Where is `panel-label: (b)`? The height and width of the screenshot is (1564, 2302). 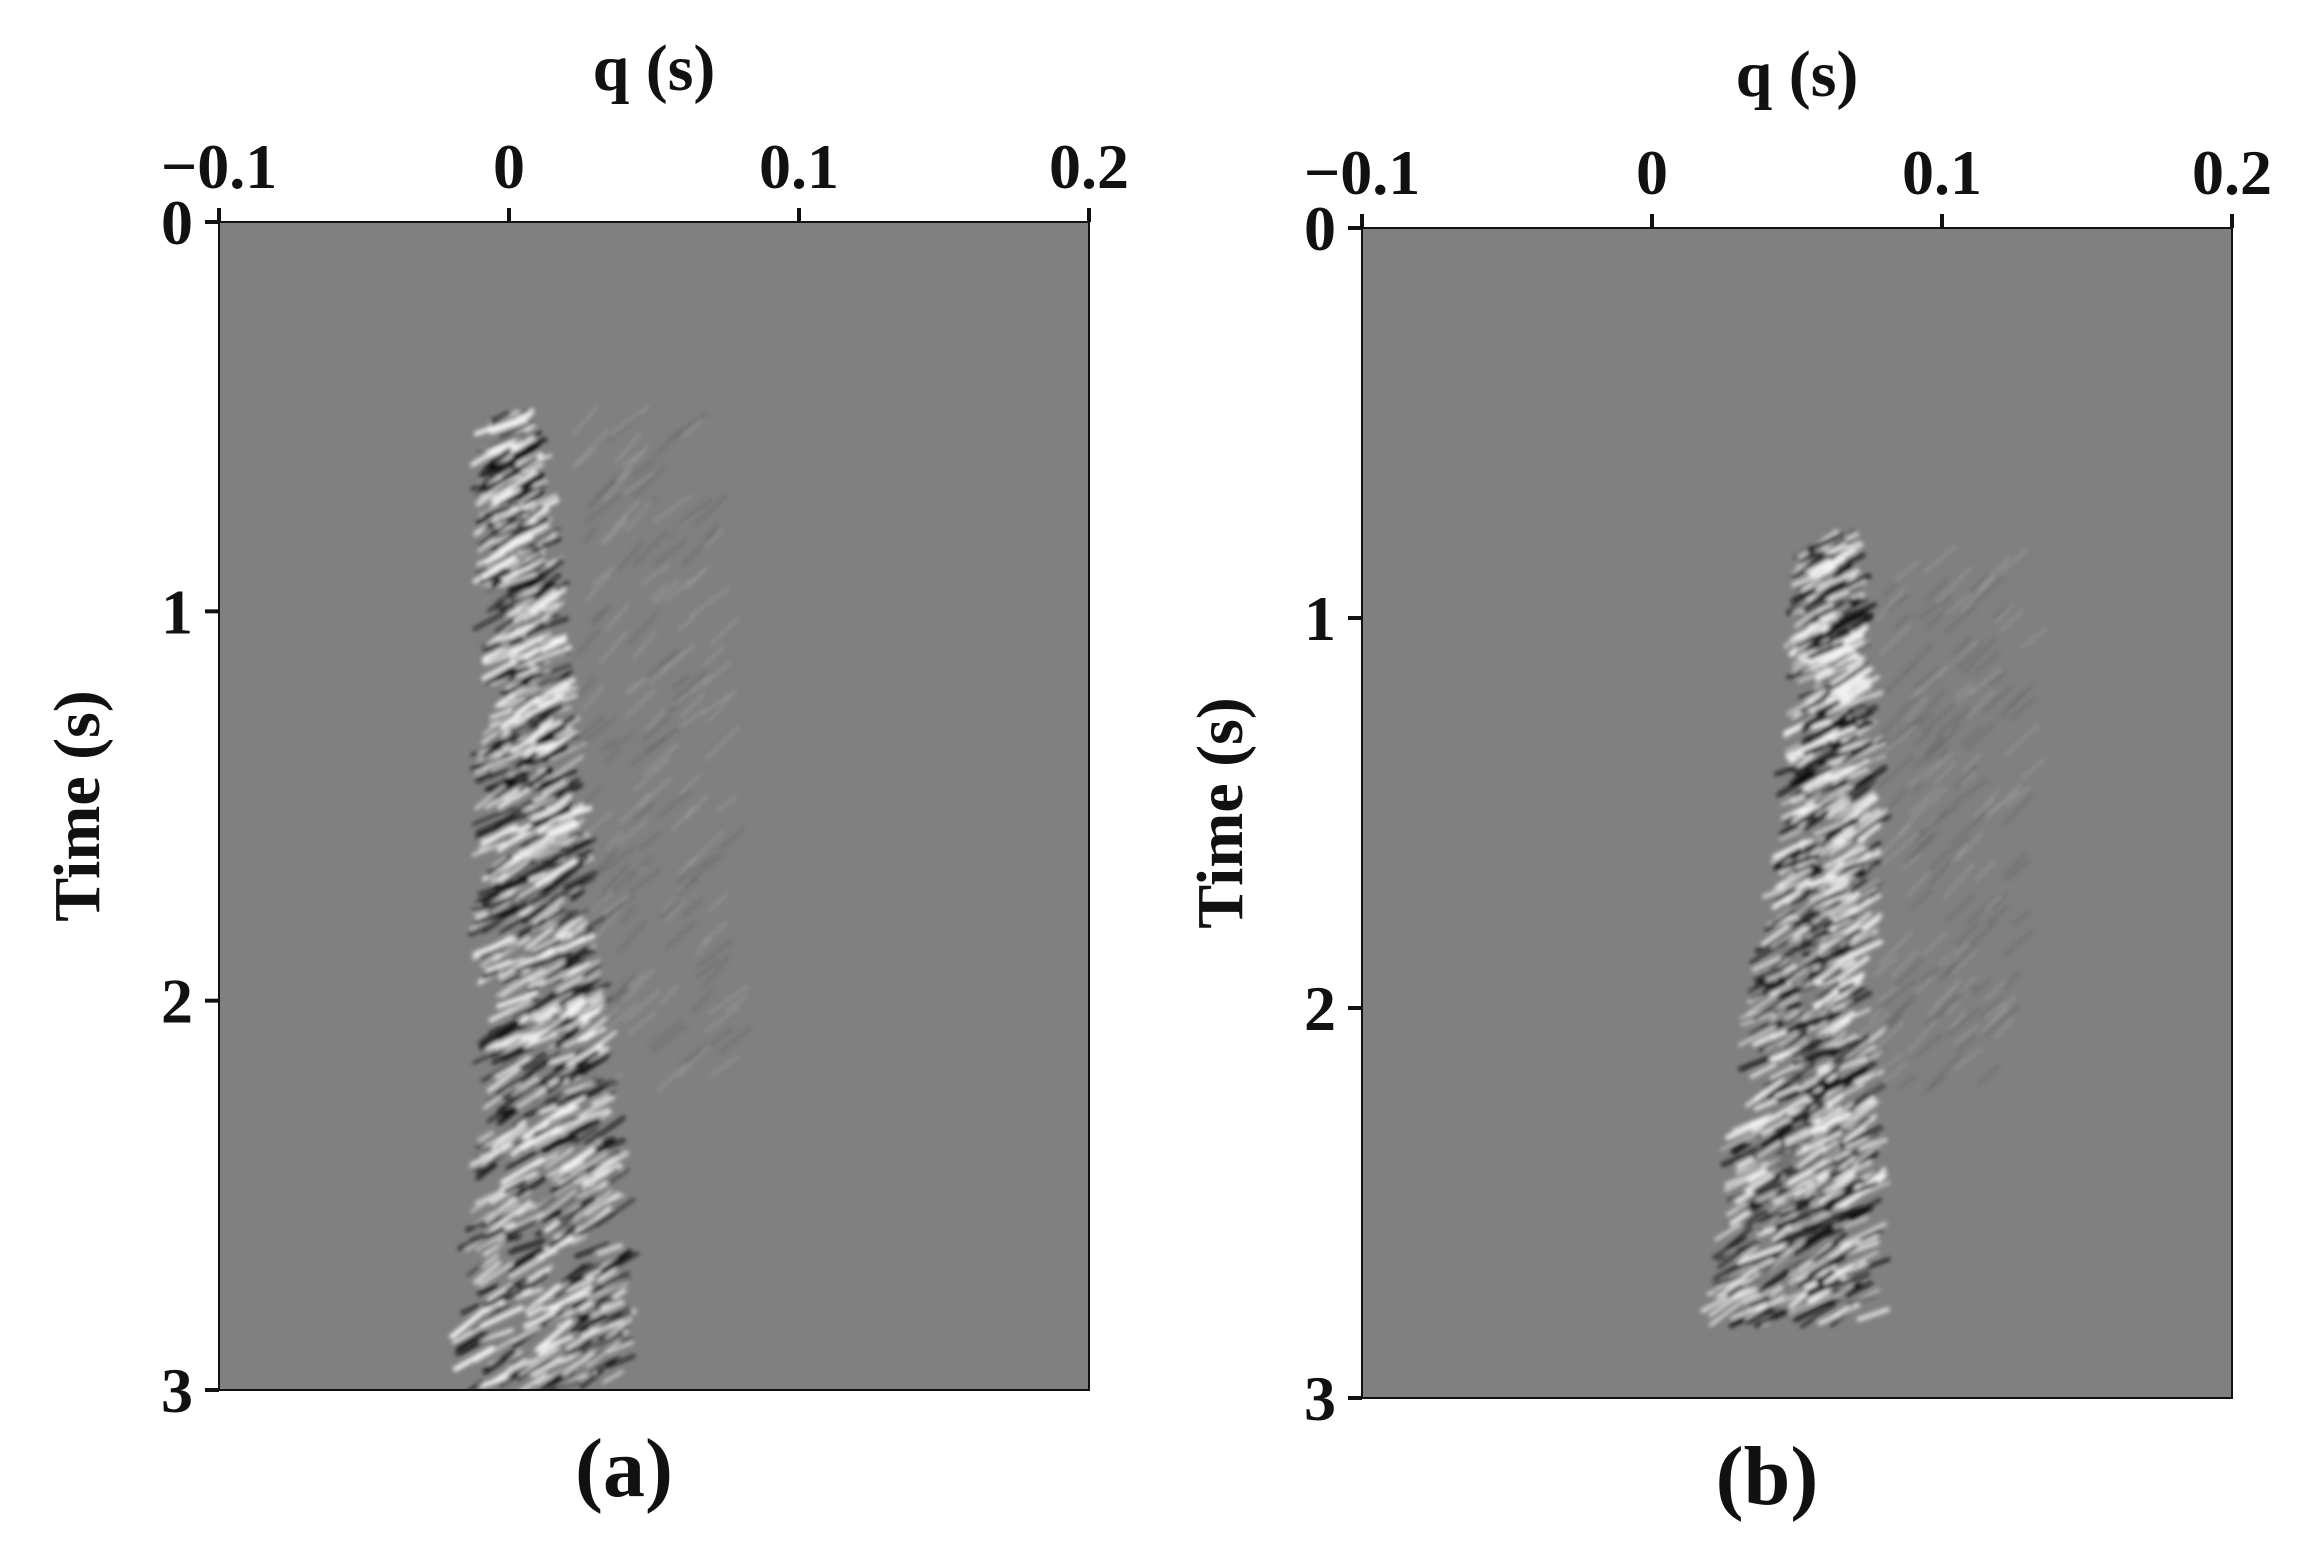 panel-label: (b) is located at coordinates (1767, 1476).